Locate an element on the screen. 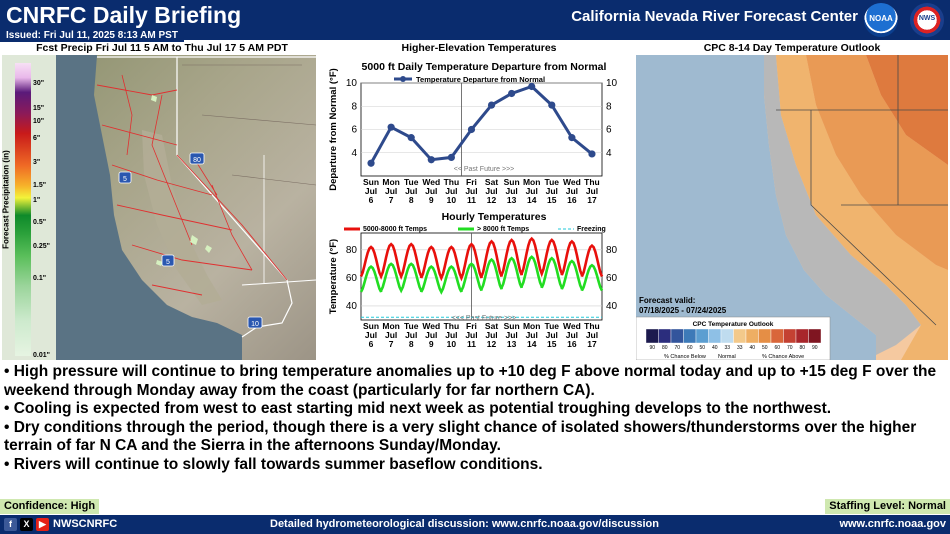 The height and width of the screenshot is (534, 950). departure-chart-xtick-date: 11 is located at coordinates (471, 200).